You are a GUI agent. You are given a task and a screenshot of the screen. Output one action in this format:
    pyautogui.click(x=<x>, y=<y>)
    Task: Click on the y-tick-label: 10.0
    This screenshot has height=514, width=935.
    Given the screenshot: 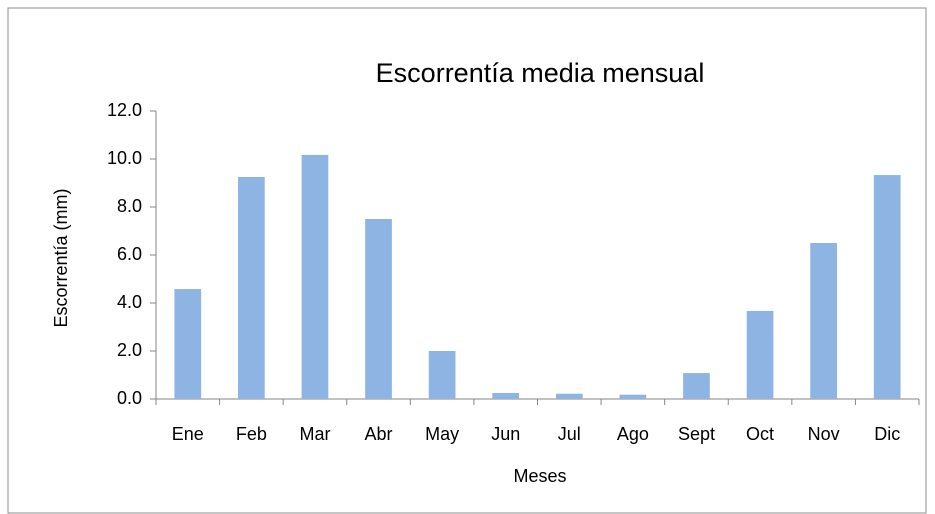 What is the action you would take?
    pyautogui.click(x=124, y=158)
    